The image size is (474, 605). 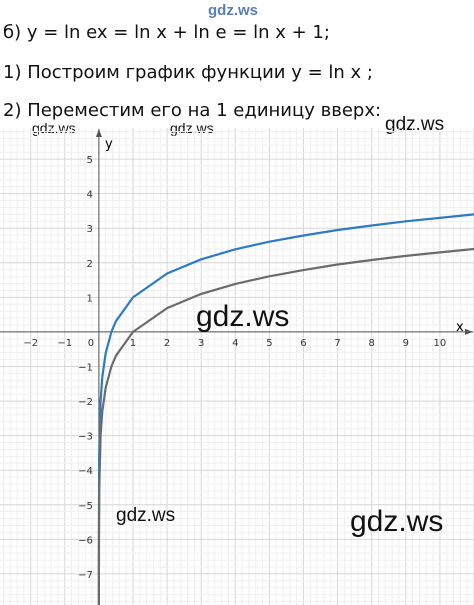 I want to click on x-tick-label: 1, so click(x=133, y=343).